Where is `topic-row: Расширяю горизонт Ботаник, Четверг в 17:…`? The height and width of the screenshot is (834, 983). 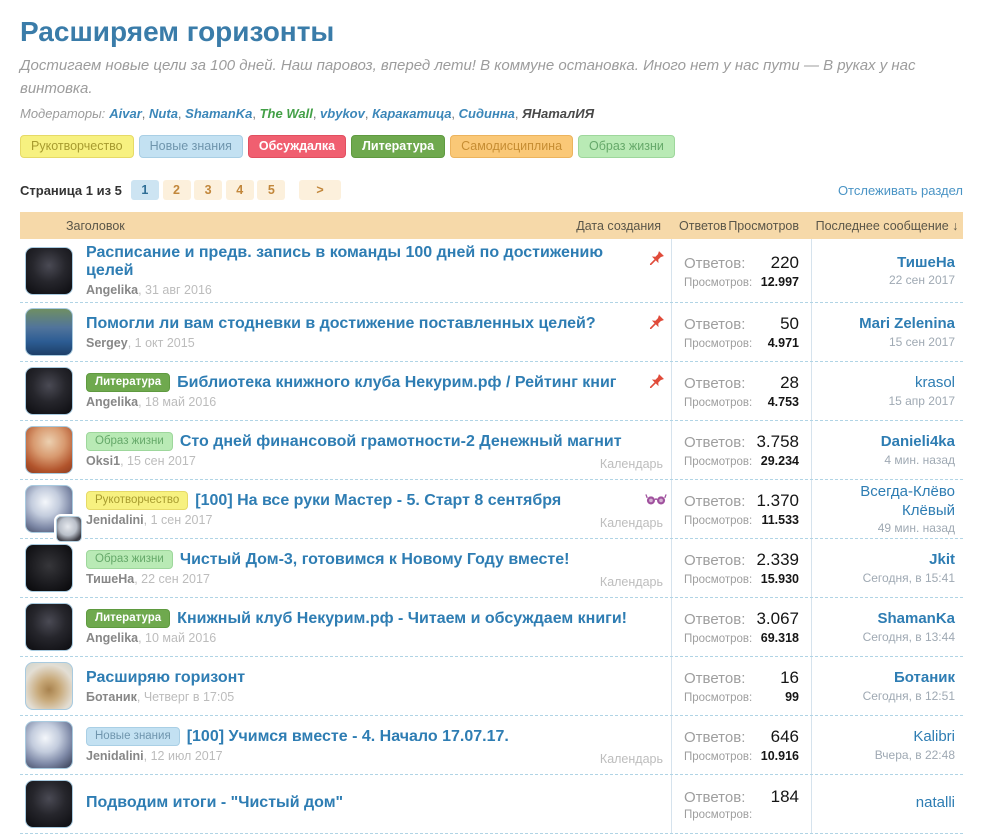 topic-row: Расширяю горизонт Ботаник, Четверг в 17:… is located at coordinates (491, 686).